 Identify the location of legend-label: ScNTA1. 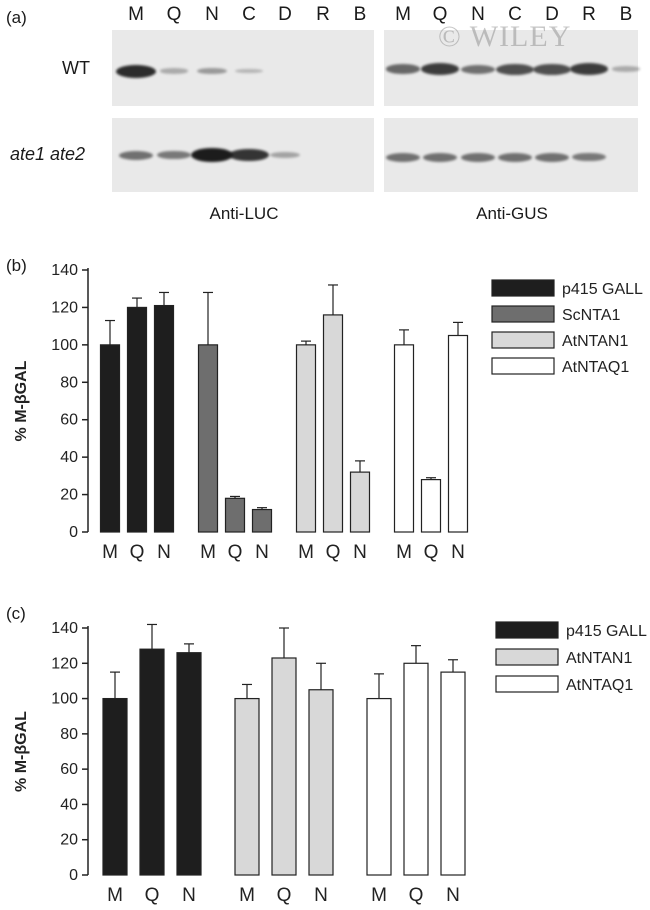
(591, 315).